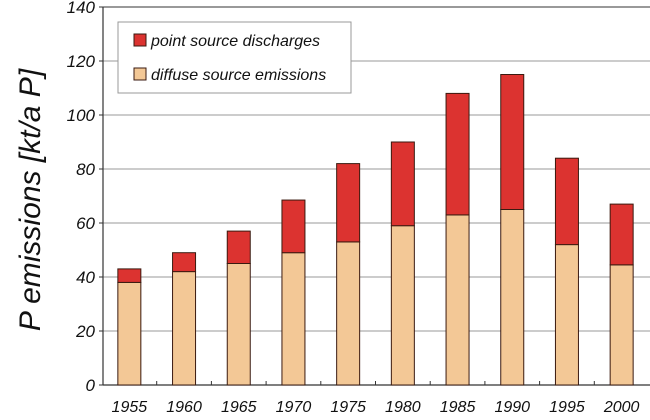  Describe the element at coordinates (85, 277) in the screenshot. I see `y-tick-label: 40` at that location.